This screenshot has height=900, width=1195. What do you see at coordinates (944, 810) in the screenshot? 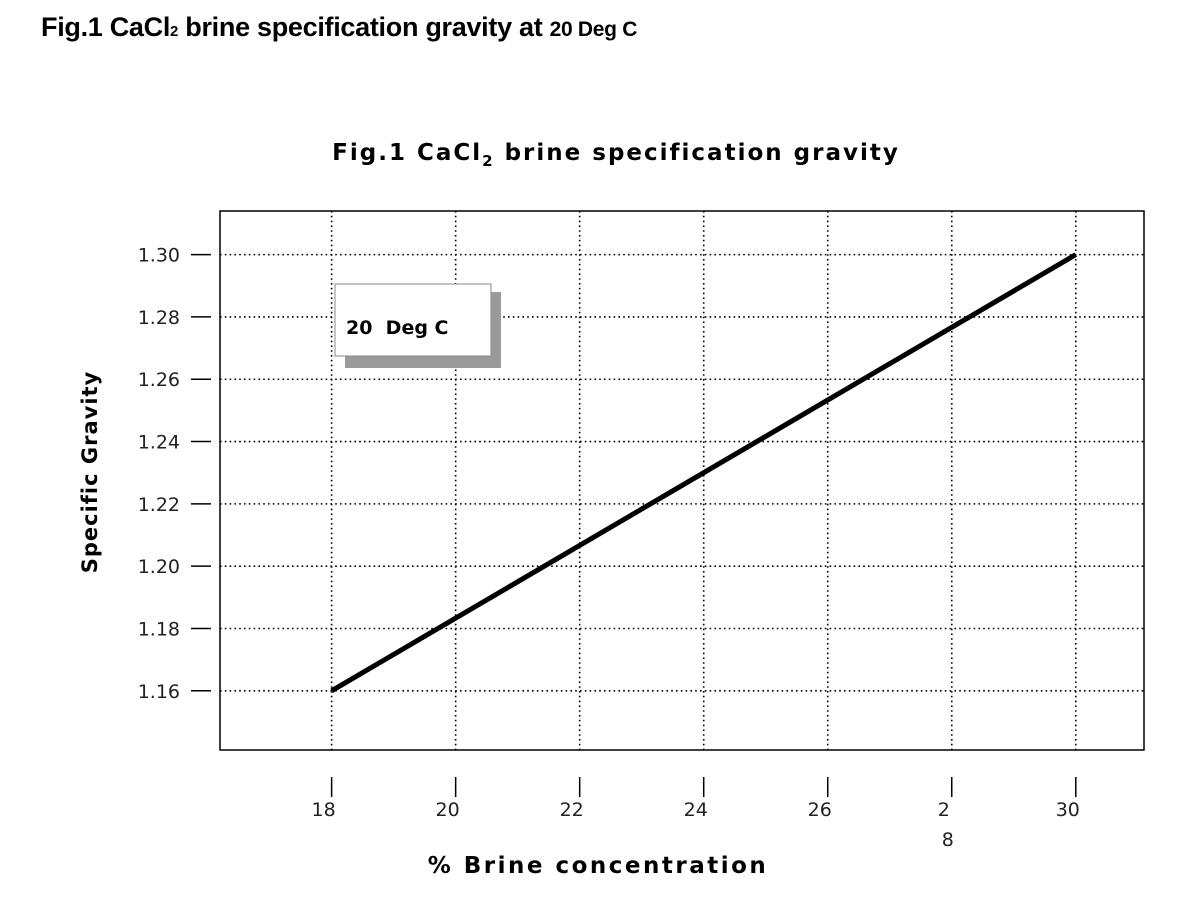
I see `x-tick-label: 2` at bounding box center [944, 810].